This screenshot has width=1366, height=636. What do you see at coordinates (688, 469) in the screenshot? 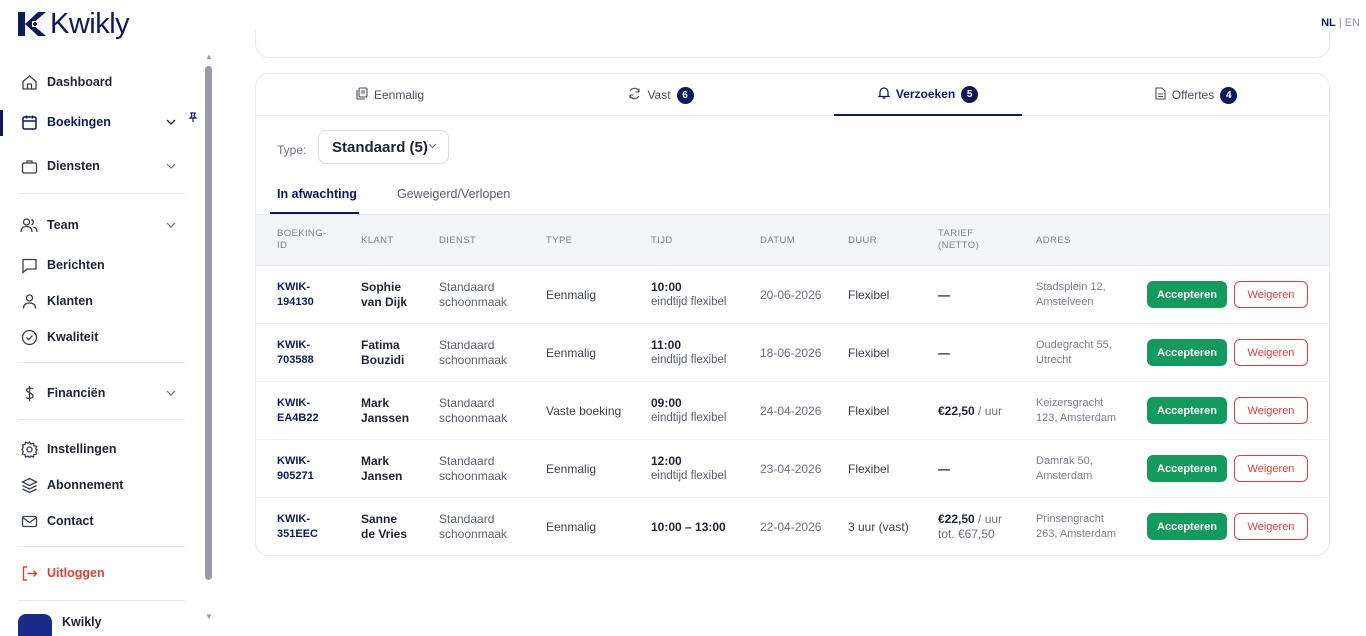
I see `booking-time: 12:00 eindtijd flexibel` at bounding box center [688, 469].